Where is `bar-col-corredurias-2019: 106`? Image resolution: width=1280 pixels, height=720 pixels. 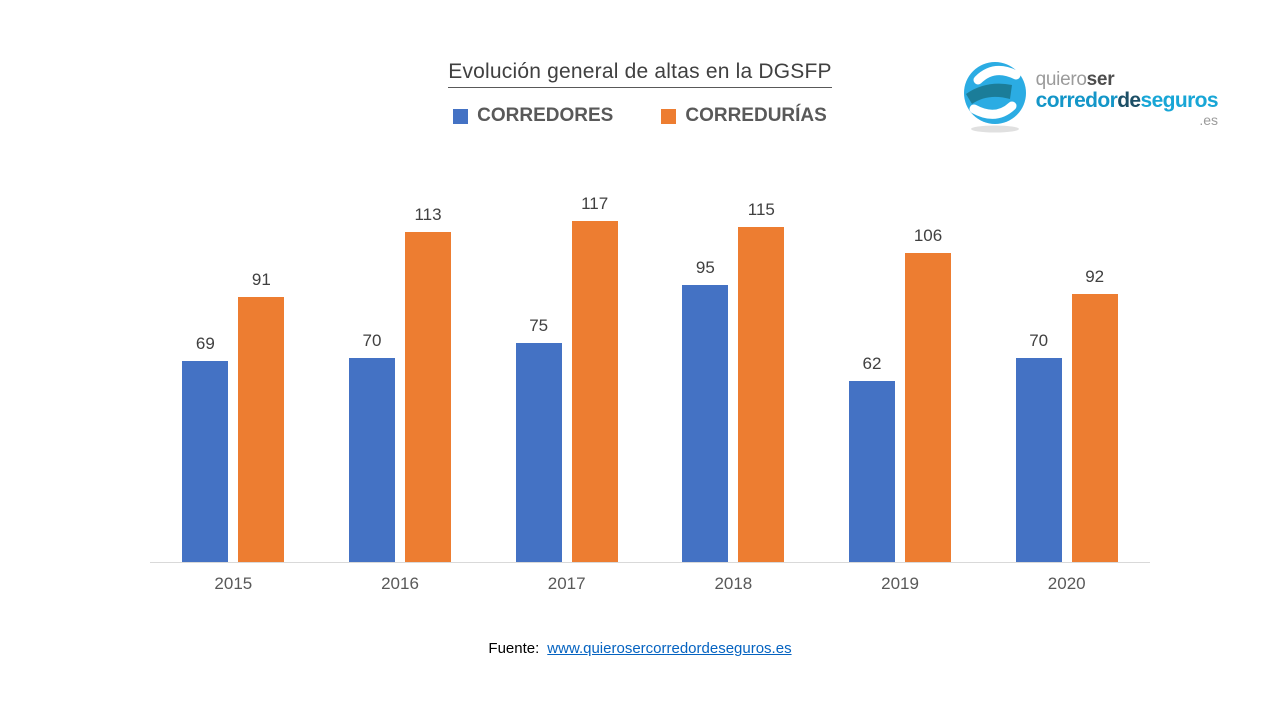
bar-col-corredurias-2019: 106 is located at coordinates (928, 394).